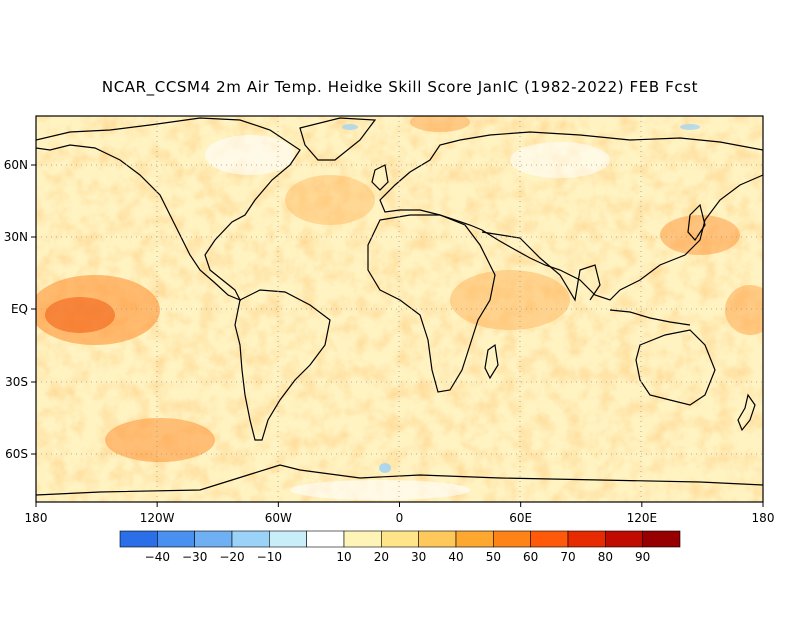 Image resolution: width=800 pixels, height=618 pixels. What do you see at coordinates (455, 557) in the screenshot?
I see `colorbar-label: 40` at bounding box center [455, 557].